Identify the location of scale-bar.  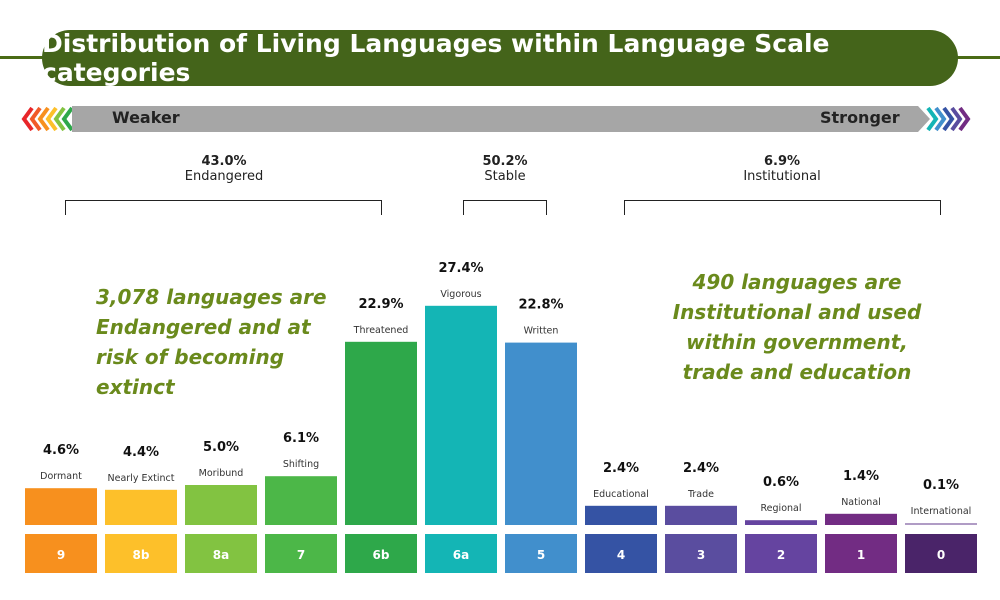
(495, 119).